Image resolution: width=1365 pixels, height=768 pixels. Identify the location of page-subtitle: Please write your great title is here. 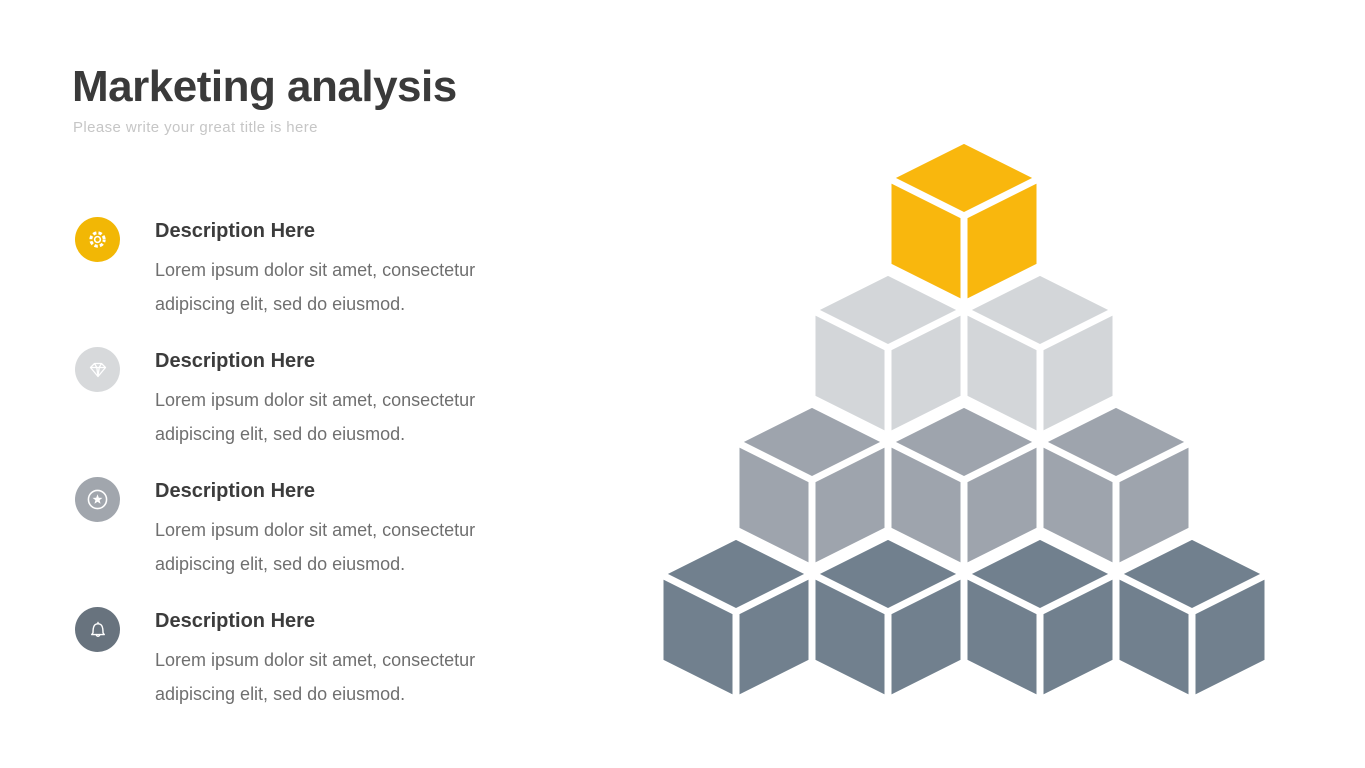
(195, 128).